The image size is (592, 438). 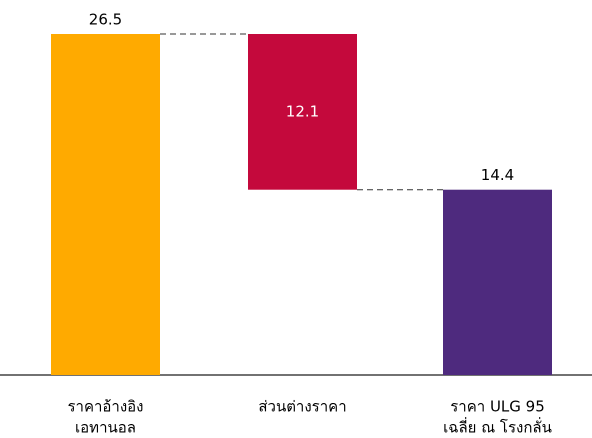 I want to click on value-label: 26.5, so click(x=105, y=20).